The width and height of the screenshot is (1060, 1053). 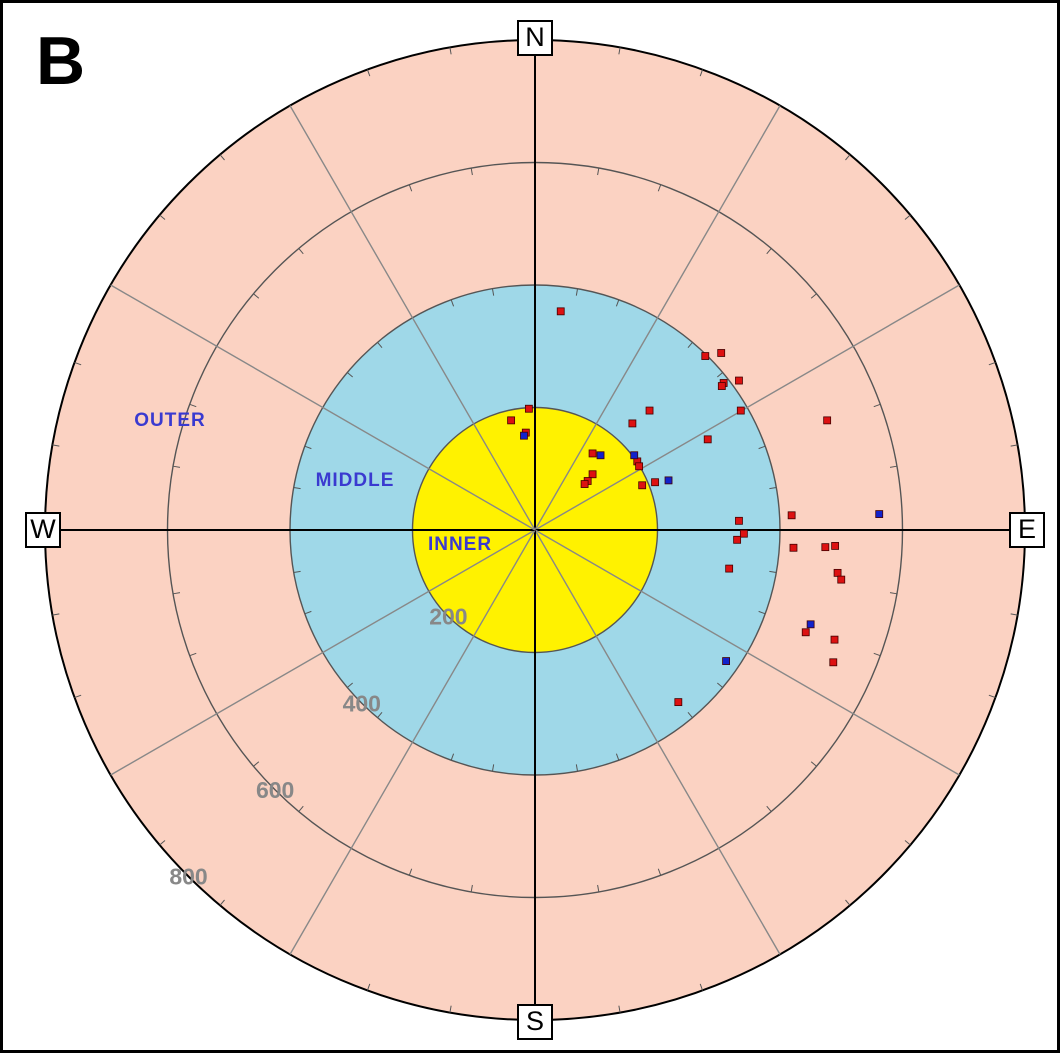 I want to click on zone-label: OUTER, so click(x=170, y=420).